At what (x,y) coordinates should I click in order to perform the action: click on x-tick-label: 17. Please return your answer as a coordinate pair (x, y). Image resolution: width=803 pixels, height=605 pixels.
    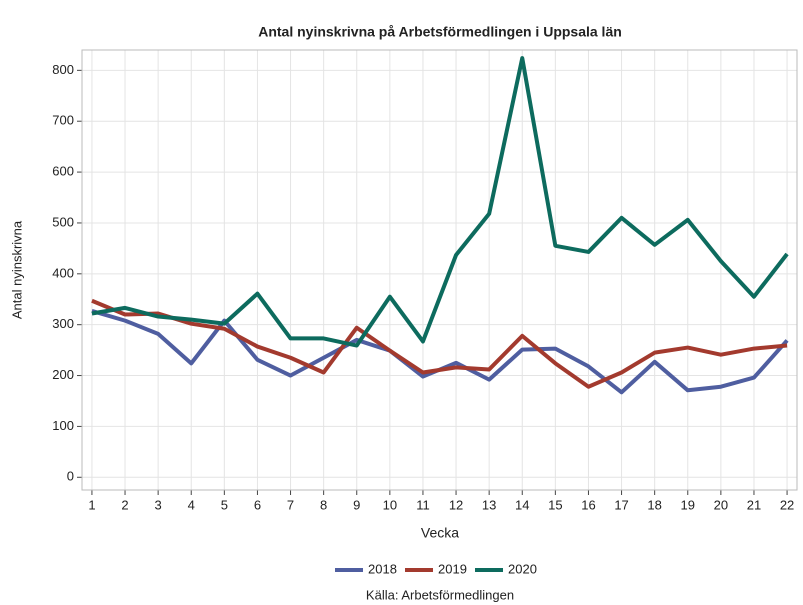
    Looking at the image, I should click on (621, 504).